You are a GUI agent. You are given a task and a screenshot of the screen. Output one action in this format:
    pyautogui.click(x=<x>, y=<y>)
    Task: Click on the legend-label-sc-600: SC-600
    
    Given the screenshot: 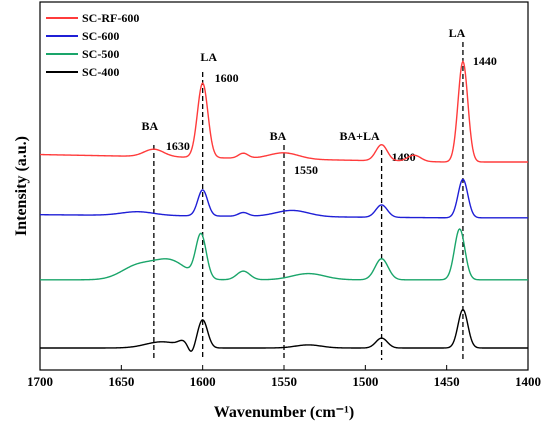 What is the action you would take?
    pyautogui.click(x=100, y=36)
    